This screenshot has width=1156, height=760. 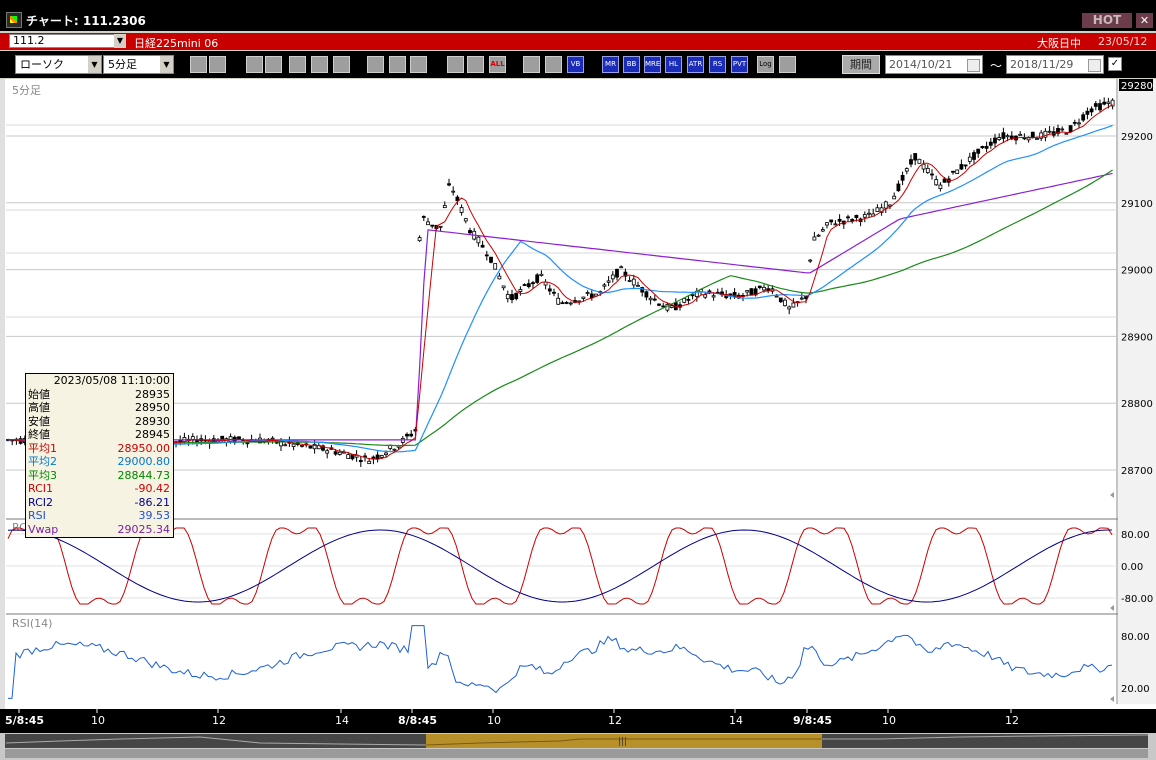 What do you see at coordinates (1137, 271) in the screenshot?
I see `price-tick-label: 29000` at bounding box center [1137, 271].